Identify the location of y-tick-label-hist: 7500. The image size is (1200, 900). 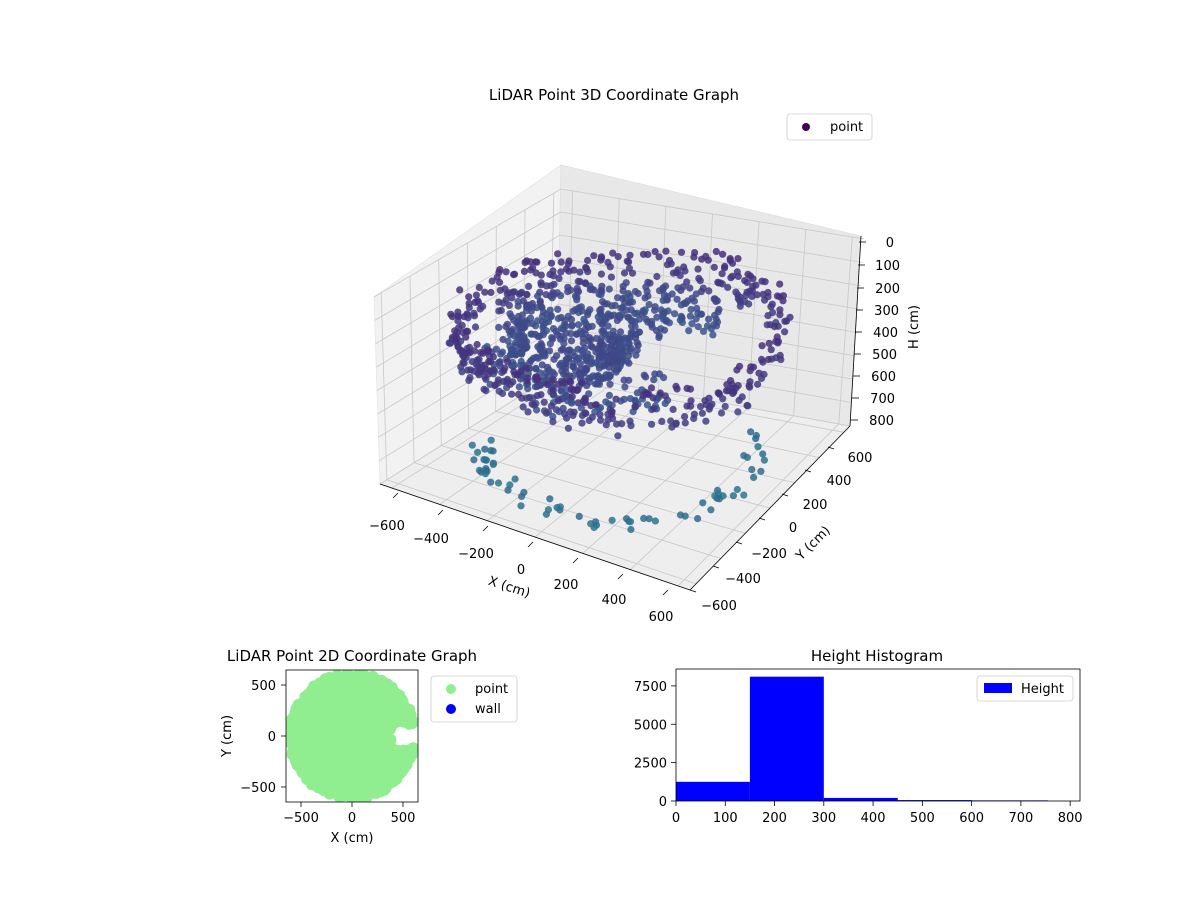
(650, 687).